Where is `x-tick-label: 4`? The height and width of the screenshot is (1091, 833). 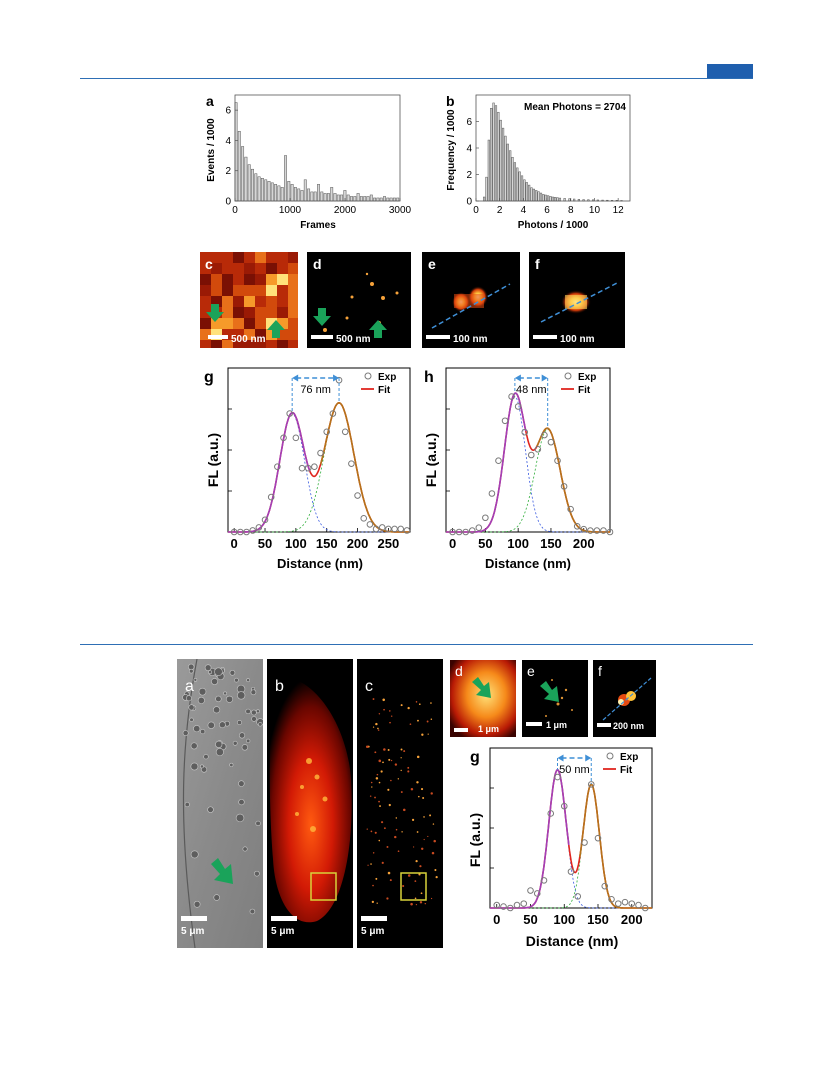
x-tick-label: 4 is located at coordinates (524, 210).